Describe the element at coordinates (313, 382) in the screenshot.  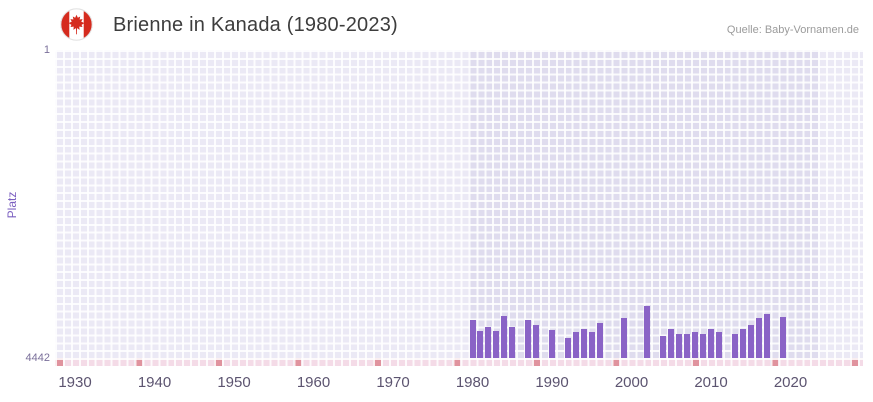
I see `x-tick-label-1960: 1960` at that location.